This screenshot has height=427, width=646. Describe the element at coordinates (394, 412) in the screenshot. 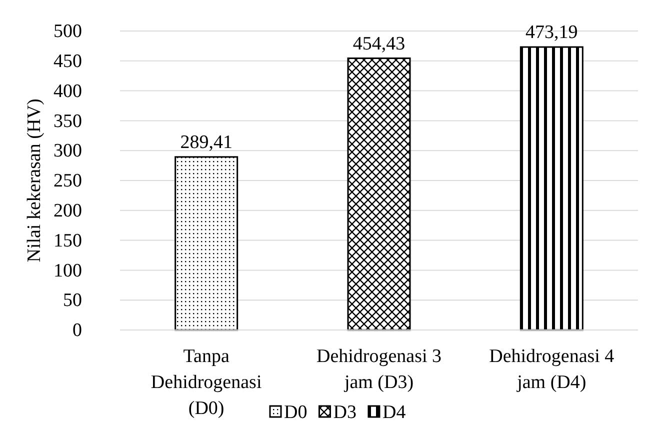

I see `legend-label: D4` at that location.